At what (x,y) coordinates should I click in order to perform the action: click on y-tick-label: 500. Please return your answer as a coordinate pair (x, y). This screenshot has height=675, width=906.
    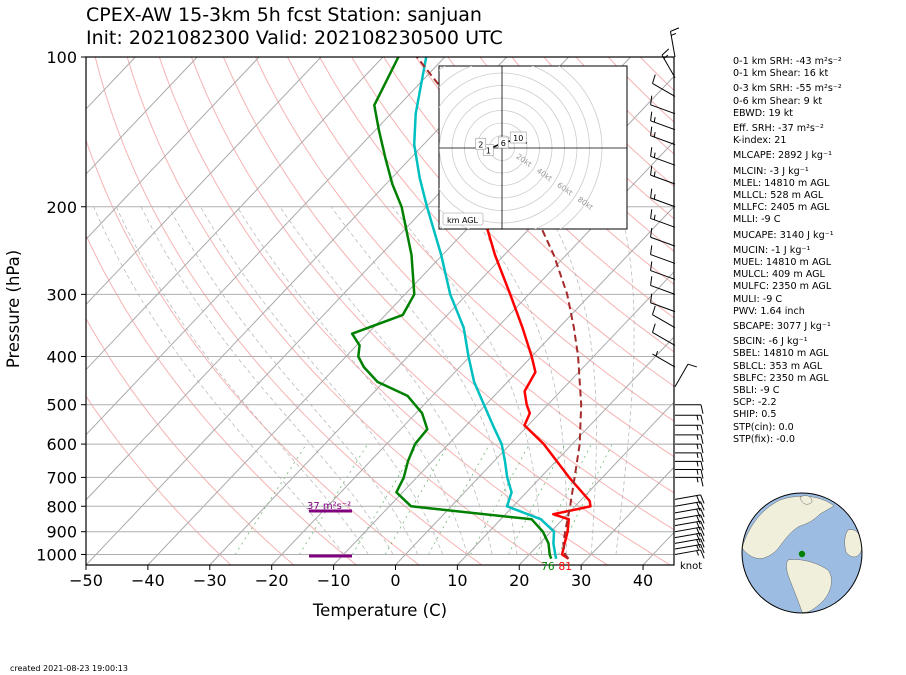
    Looking at the image, I should click on (61, 405).